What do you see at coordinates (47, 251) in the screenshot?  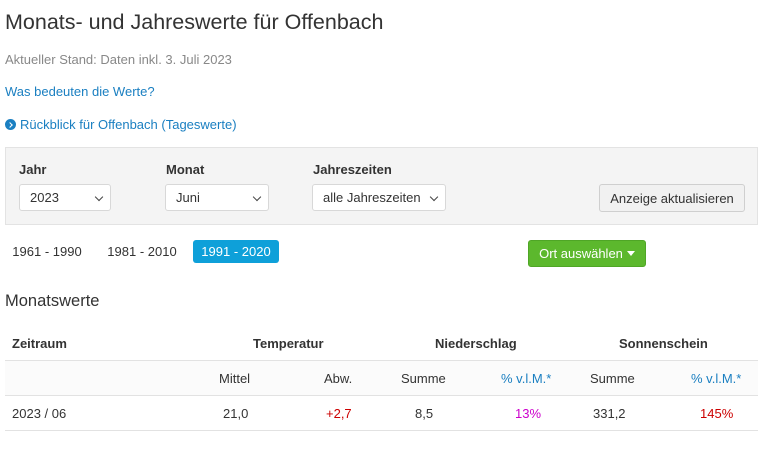 I see `period-1961-1990: 1961 - 1990` at bounding box center [47, 251].